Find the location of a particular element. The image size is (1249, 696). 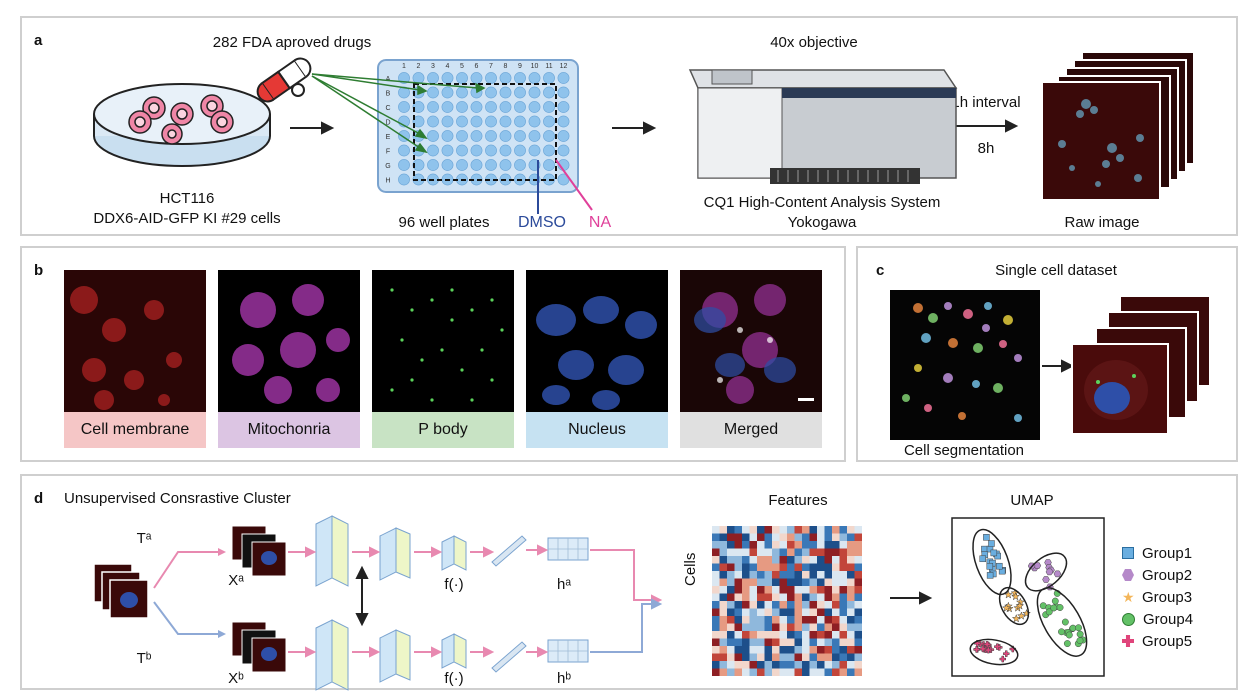

xb-label: Xᵇ is located at coordinates (236, 678).